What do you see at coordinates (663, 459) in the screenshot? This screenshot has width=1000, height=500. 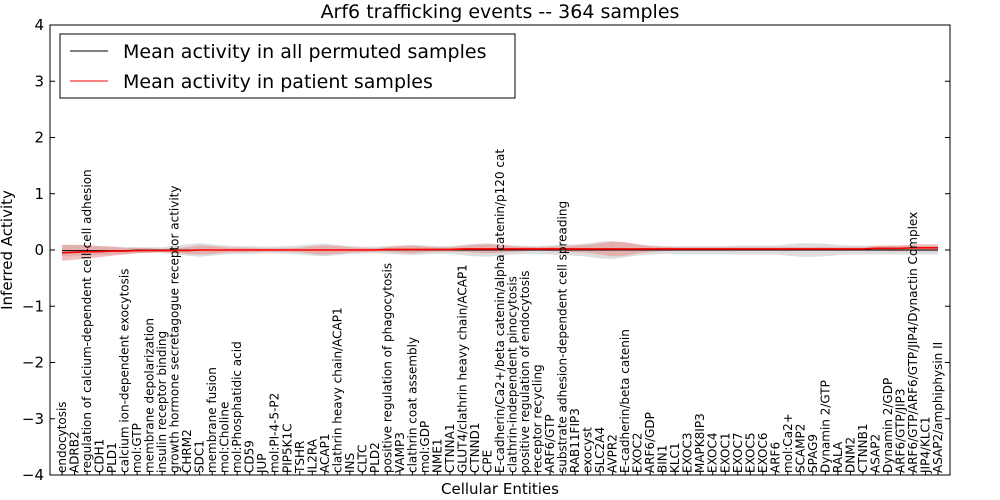 I see `x-tick-label: BIN1` at bounding box center [663, 459].